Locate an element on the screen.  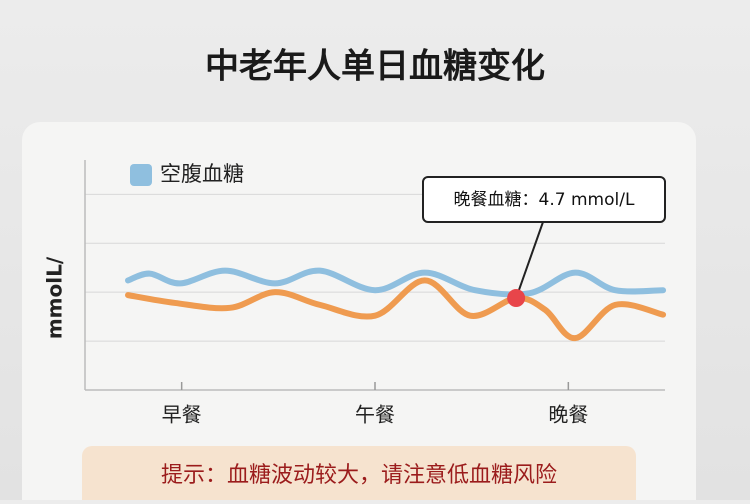
chart-title: 中老年人单日血糖变化 is located at coordinates (375, 67).